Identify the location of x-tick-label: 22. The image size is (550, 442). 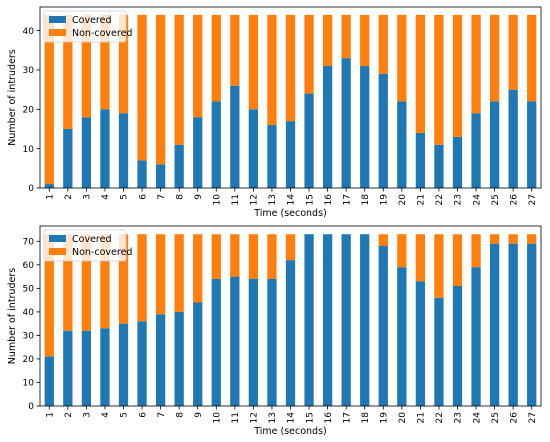
(440, 417).